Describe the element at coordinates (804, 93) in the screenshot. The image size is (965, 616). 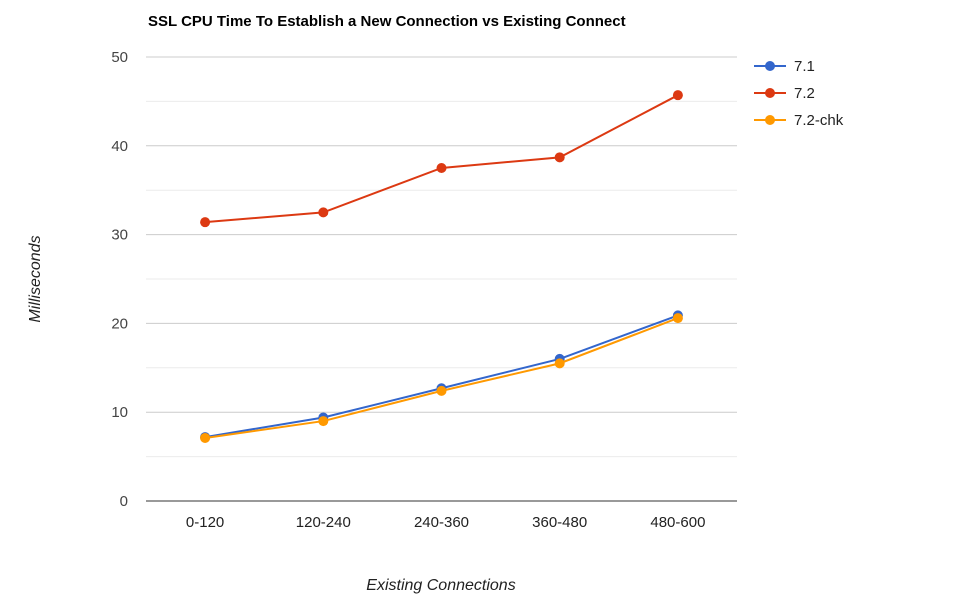
I see `legend-label: 7.2` at that location.